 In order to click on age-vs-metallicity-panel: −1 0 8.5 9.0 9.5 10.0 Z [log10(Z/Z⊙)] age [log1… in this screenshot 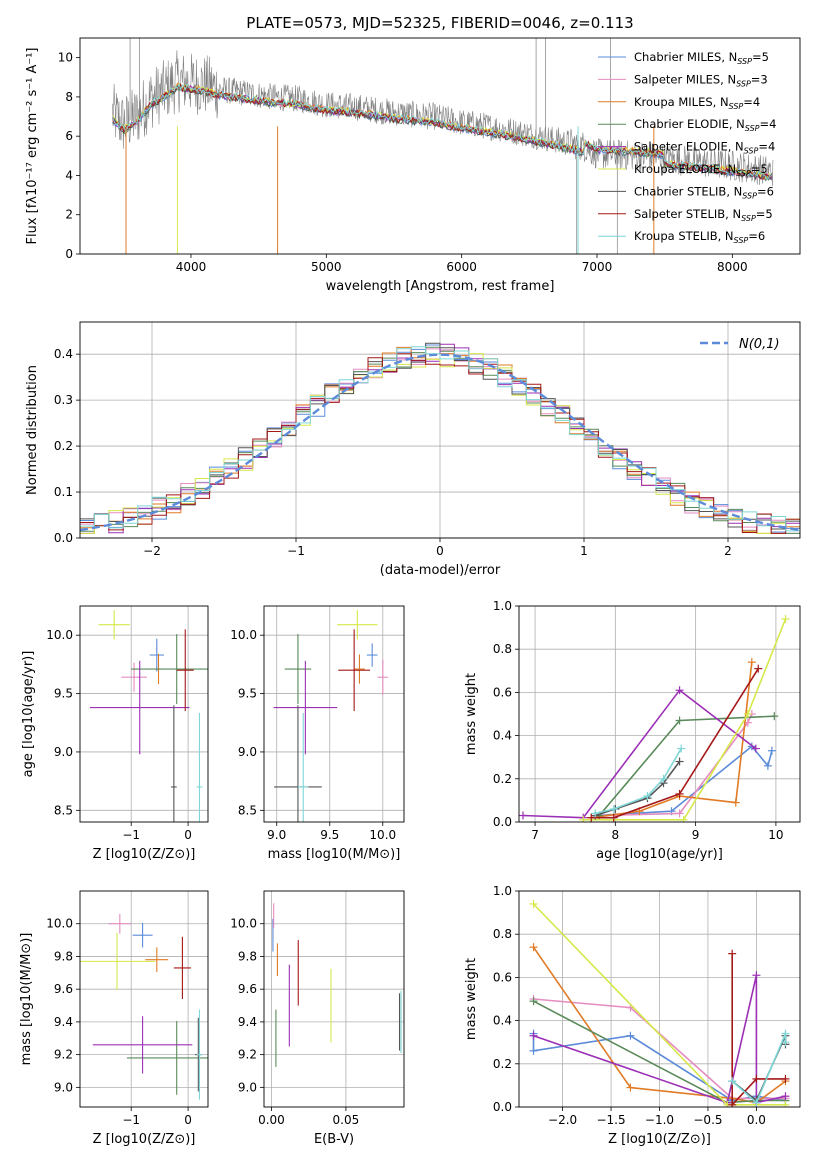, I will do `click(115, 733)`.